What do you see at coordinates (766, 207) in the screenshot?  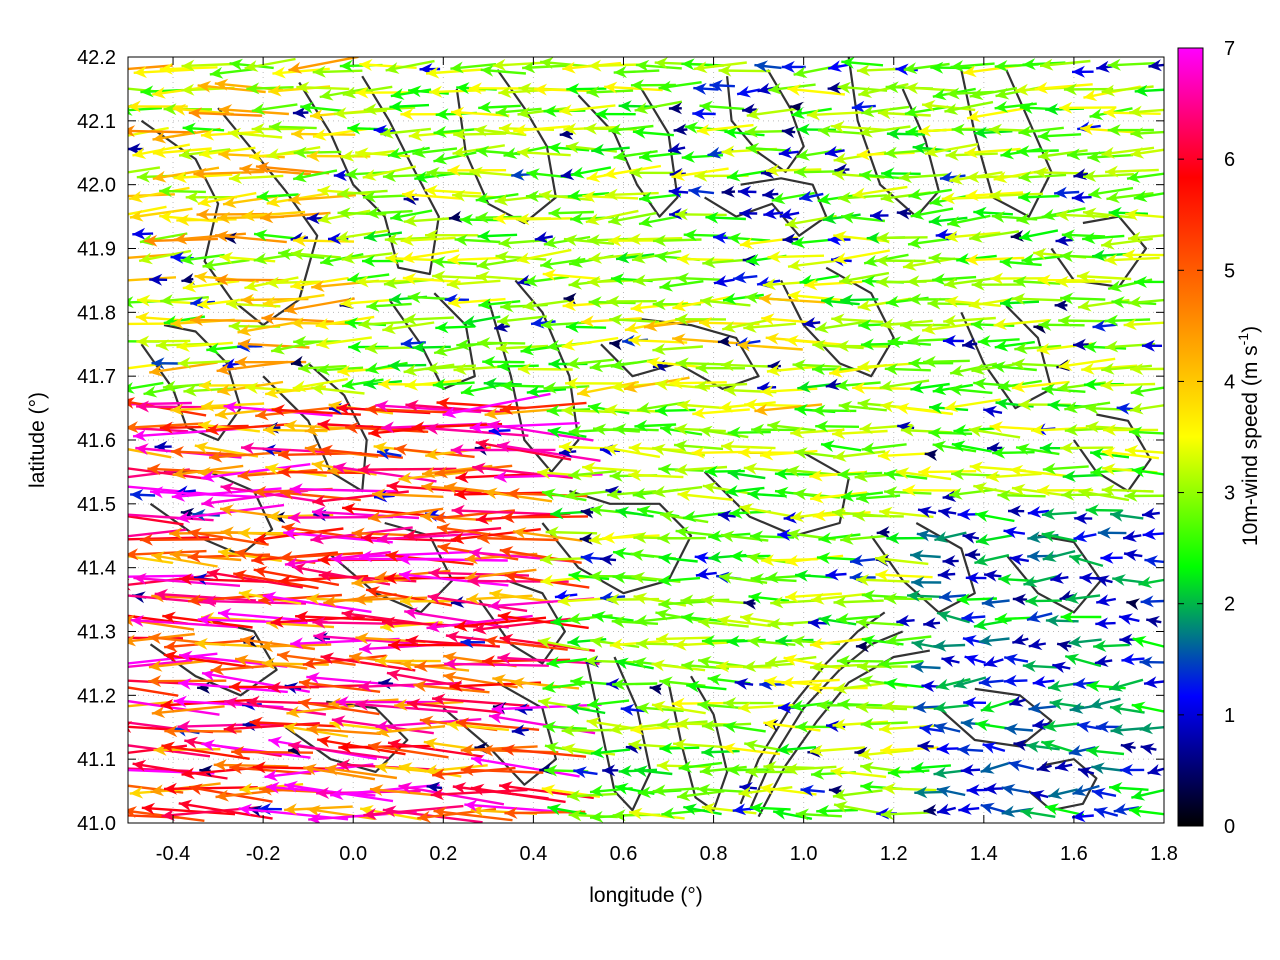 I see `contour-line` at bounding box center [766, 207].